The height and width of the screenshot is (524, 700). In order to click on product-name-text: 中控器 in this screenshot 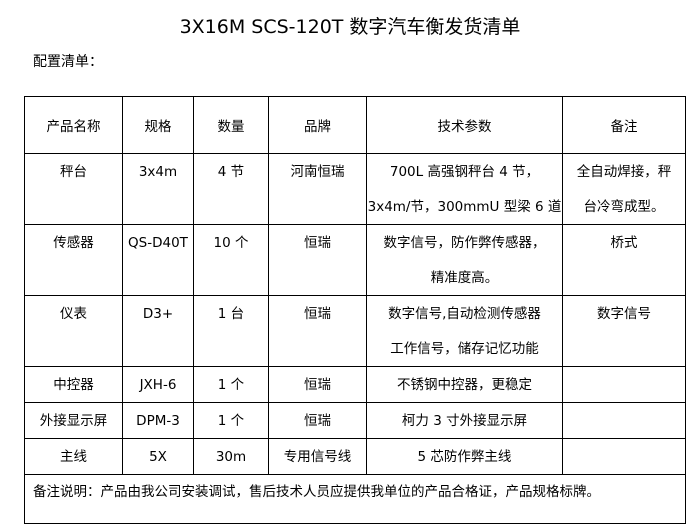, I will do `click(73, 385)`.